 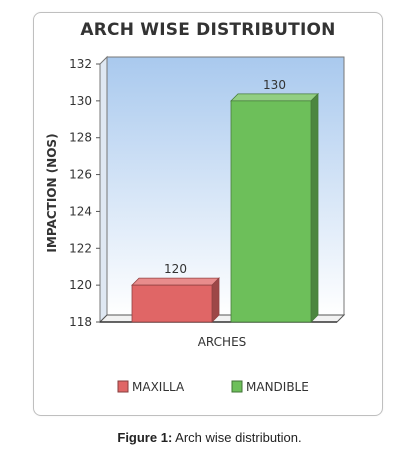 I want to click on bar-maxilla: 120, so click(x=175, y=292).